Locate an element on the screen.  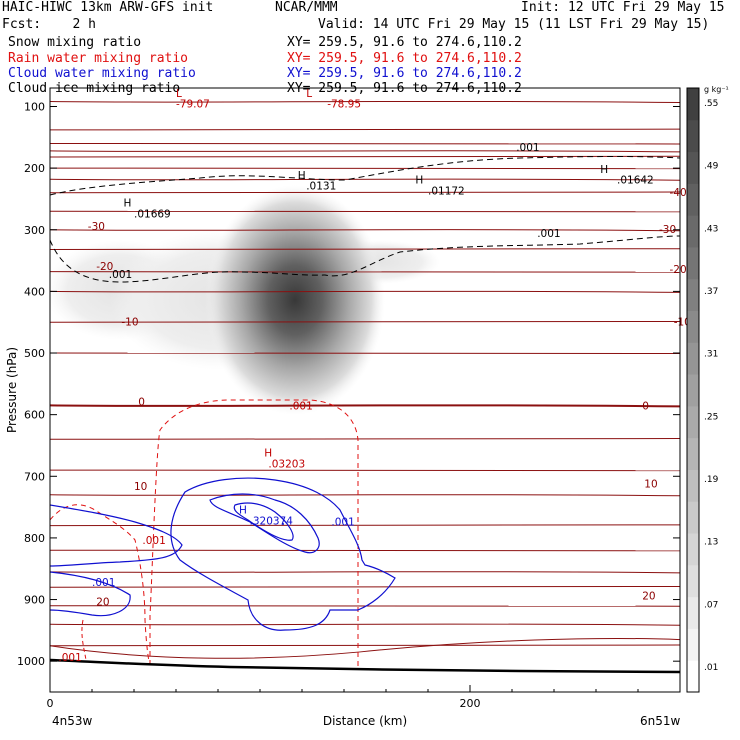
rain-contour-small is located at coordinates (84, 640).